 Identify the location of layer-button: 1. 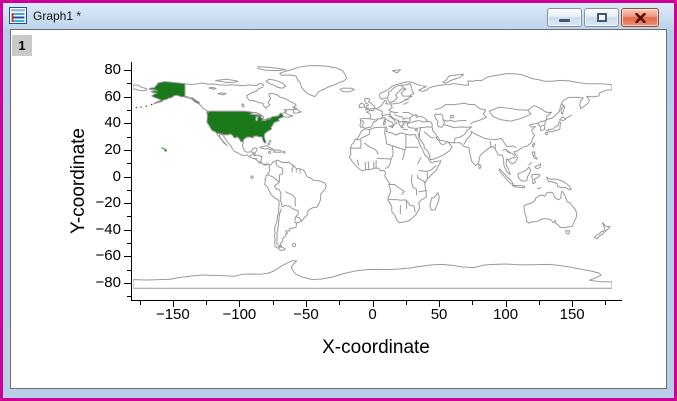
(22, 45).